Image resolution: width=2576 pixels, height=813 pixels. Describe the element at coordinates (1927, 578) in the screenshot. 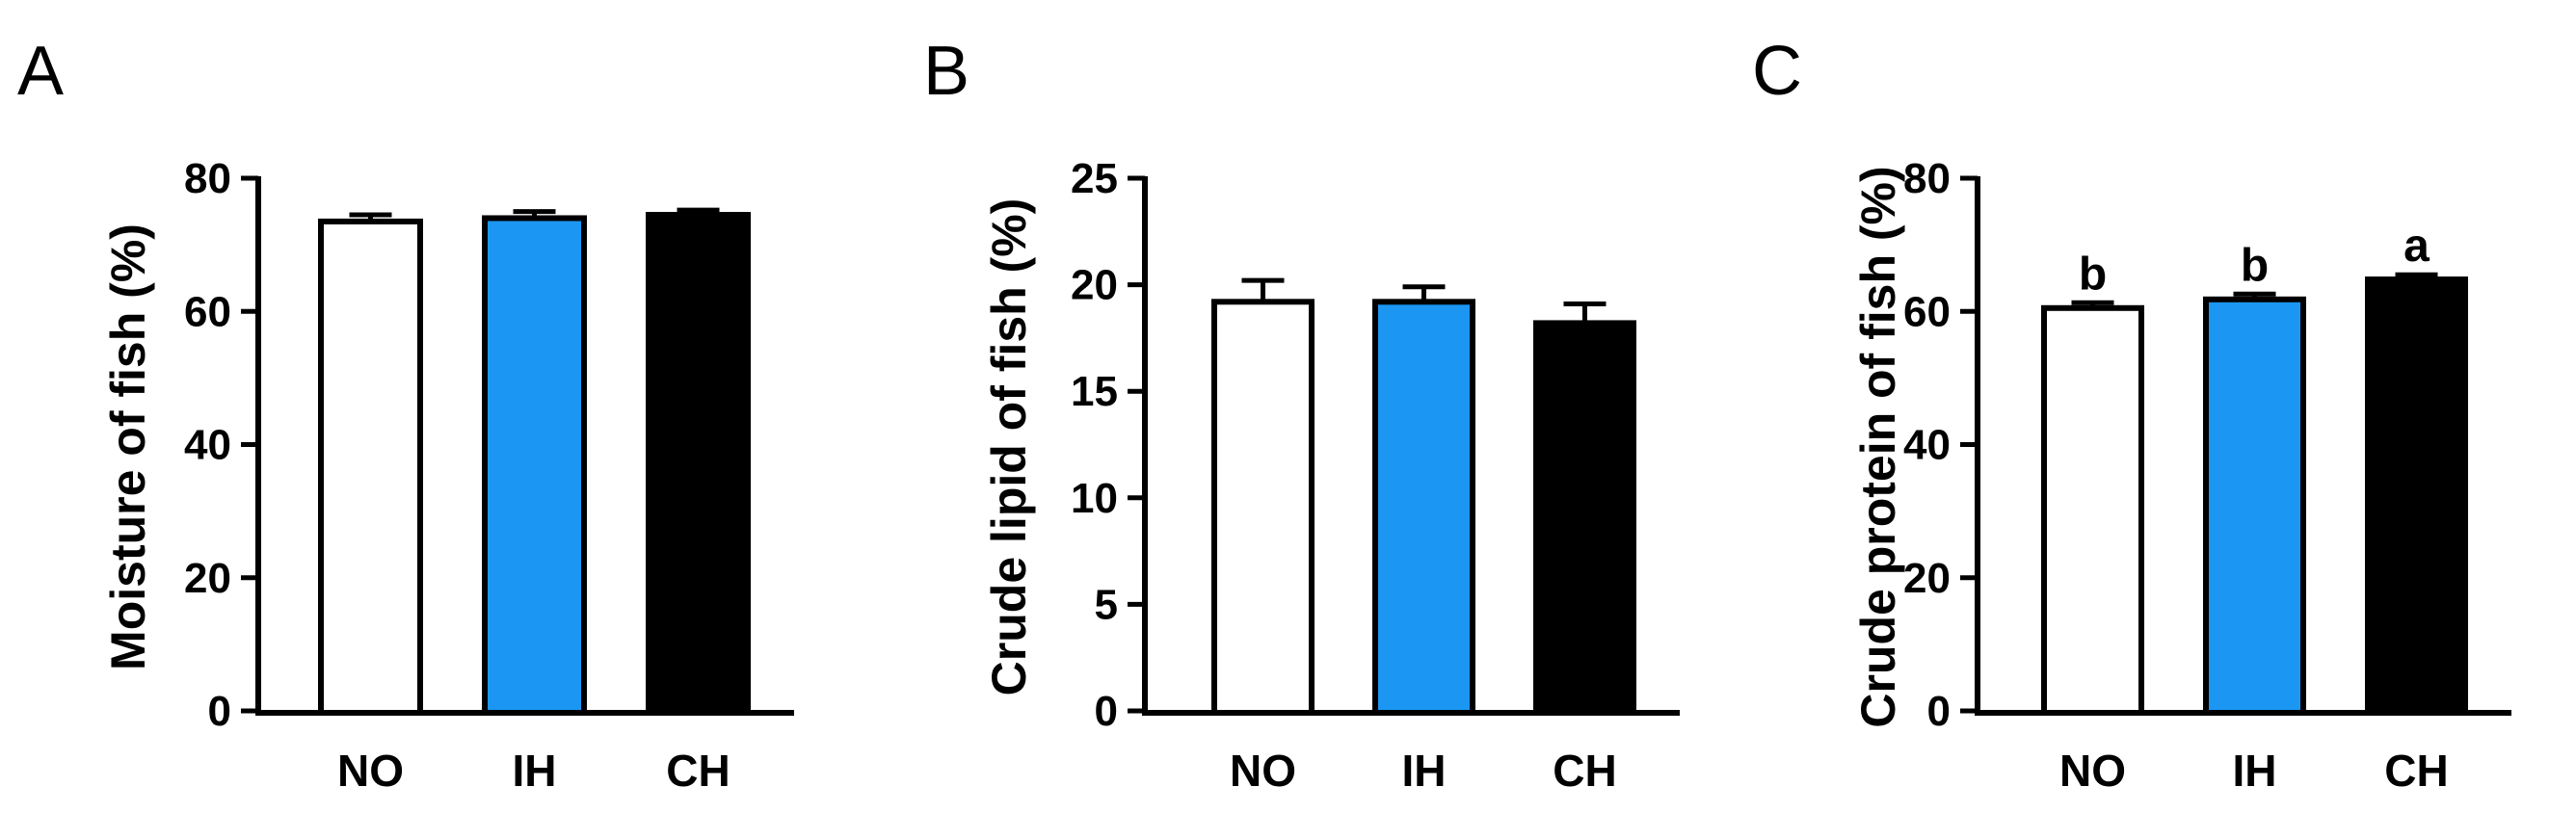

I see `y-tick-label-c: 20` at that location.